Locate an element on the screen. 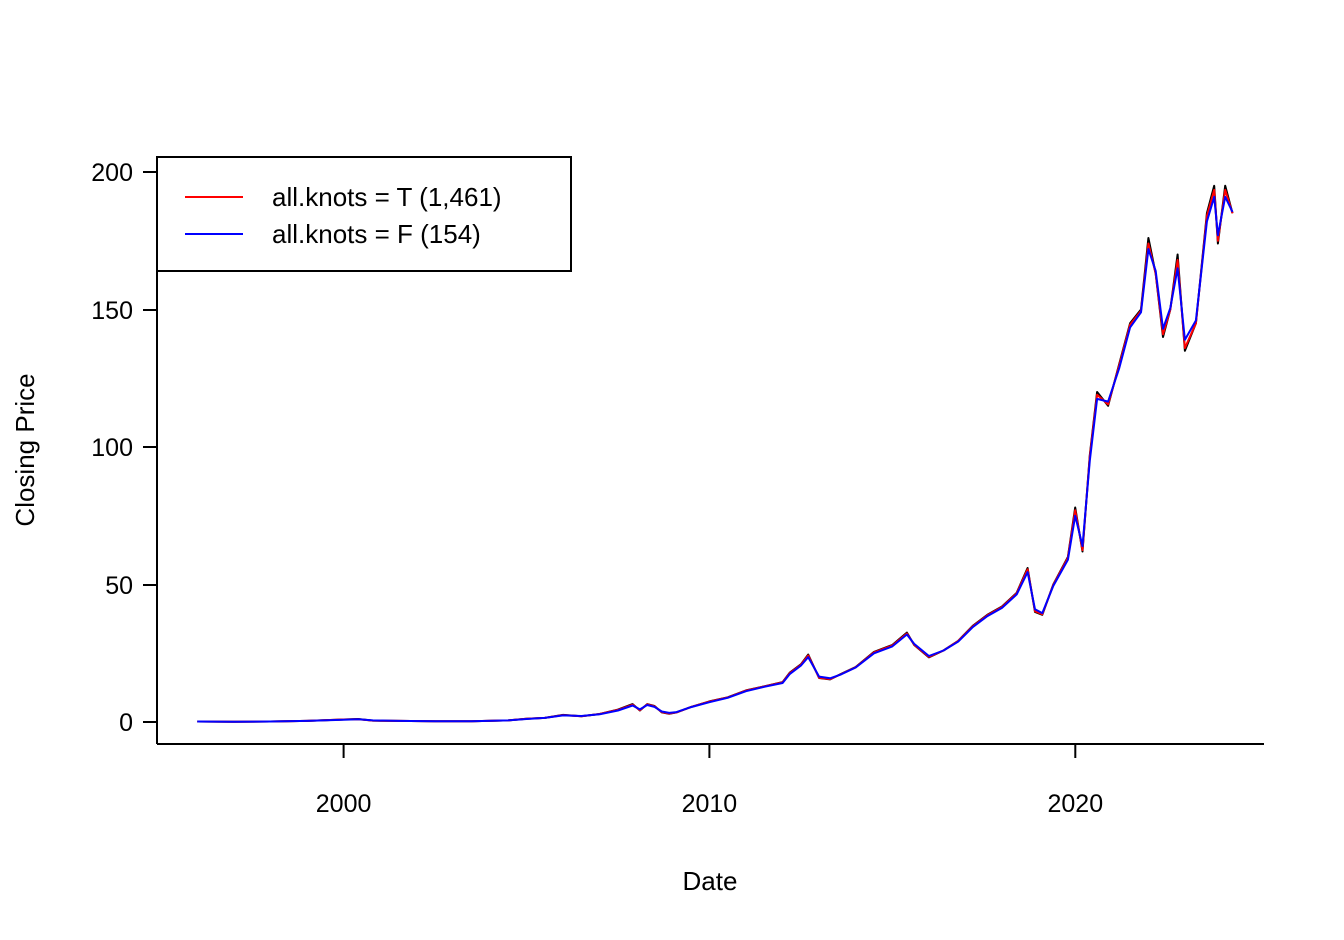 Image resolution: width=1344 pixels, height=940 pixels. y-axis-title: Closing Price is located at coordinates (25, 449).